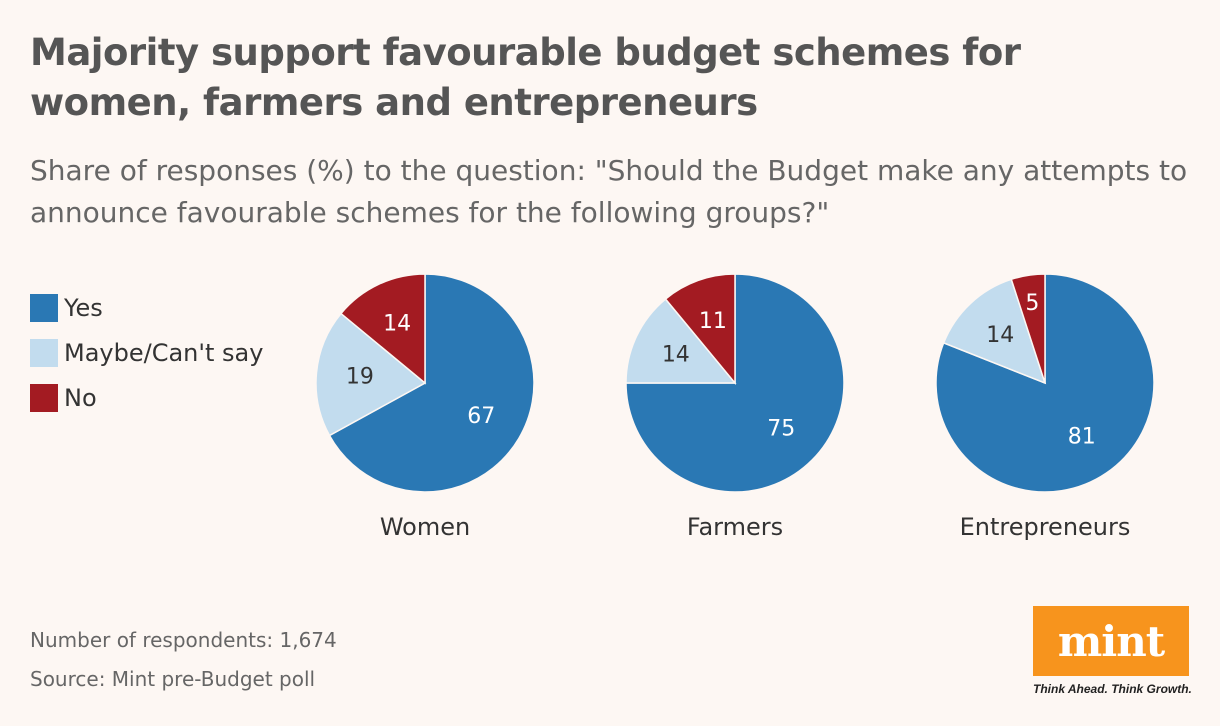 The width and height of the screenshot is (1220, 726). What do you see at coordinates (676, 355) in the screenshot?
I see `pie-label-farmers-maybe: 14` at bounding box center [676, 355].